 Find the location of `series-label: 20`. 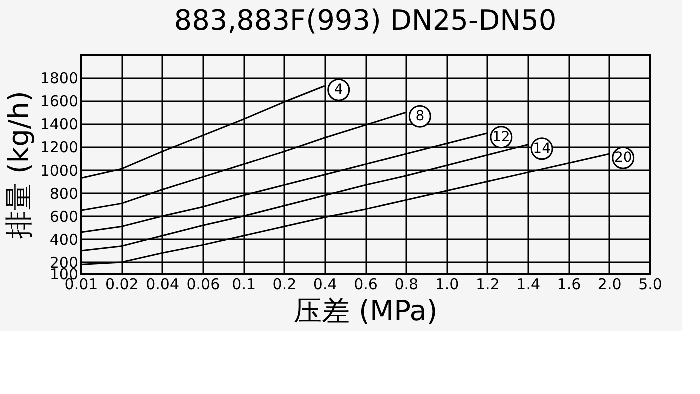

series-label: 20 is located at coordinates (623, 158).